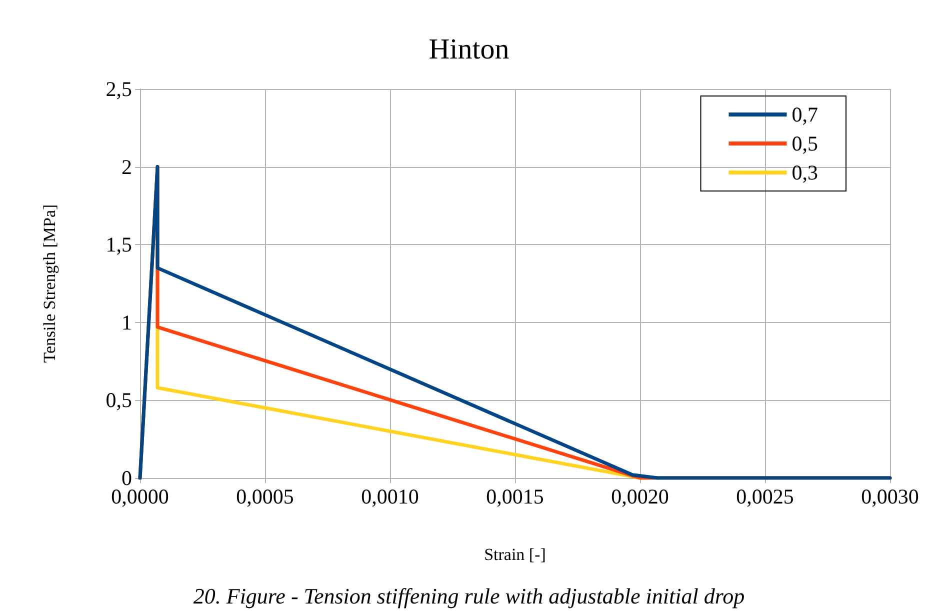 The height and width of the screenshot is (611, 938). What do you see at coordinates (805, 144) in the screenshot?
I see `legend-label: 0,5` at bounding box center [805, 144].